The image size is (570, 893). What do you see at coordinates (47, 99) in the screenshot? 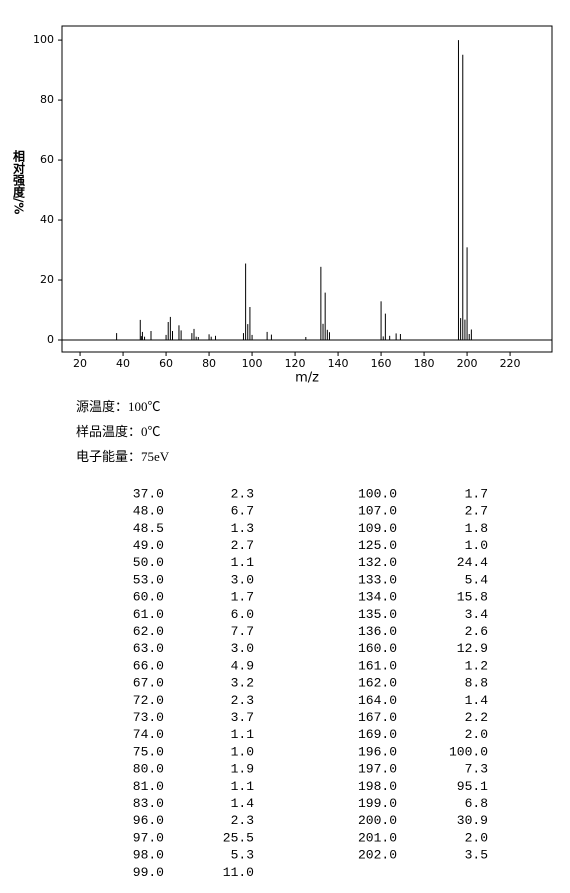
I see `y-tick-label: 80` at bounding box center [47, 99].